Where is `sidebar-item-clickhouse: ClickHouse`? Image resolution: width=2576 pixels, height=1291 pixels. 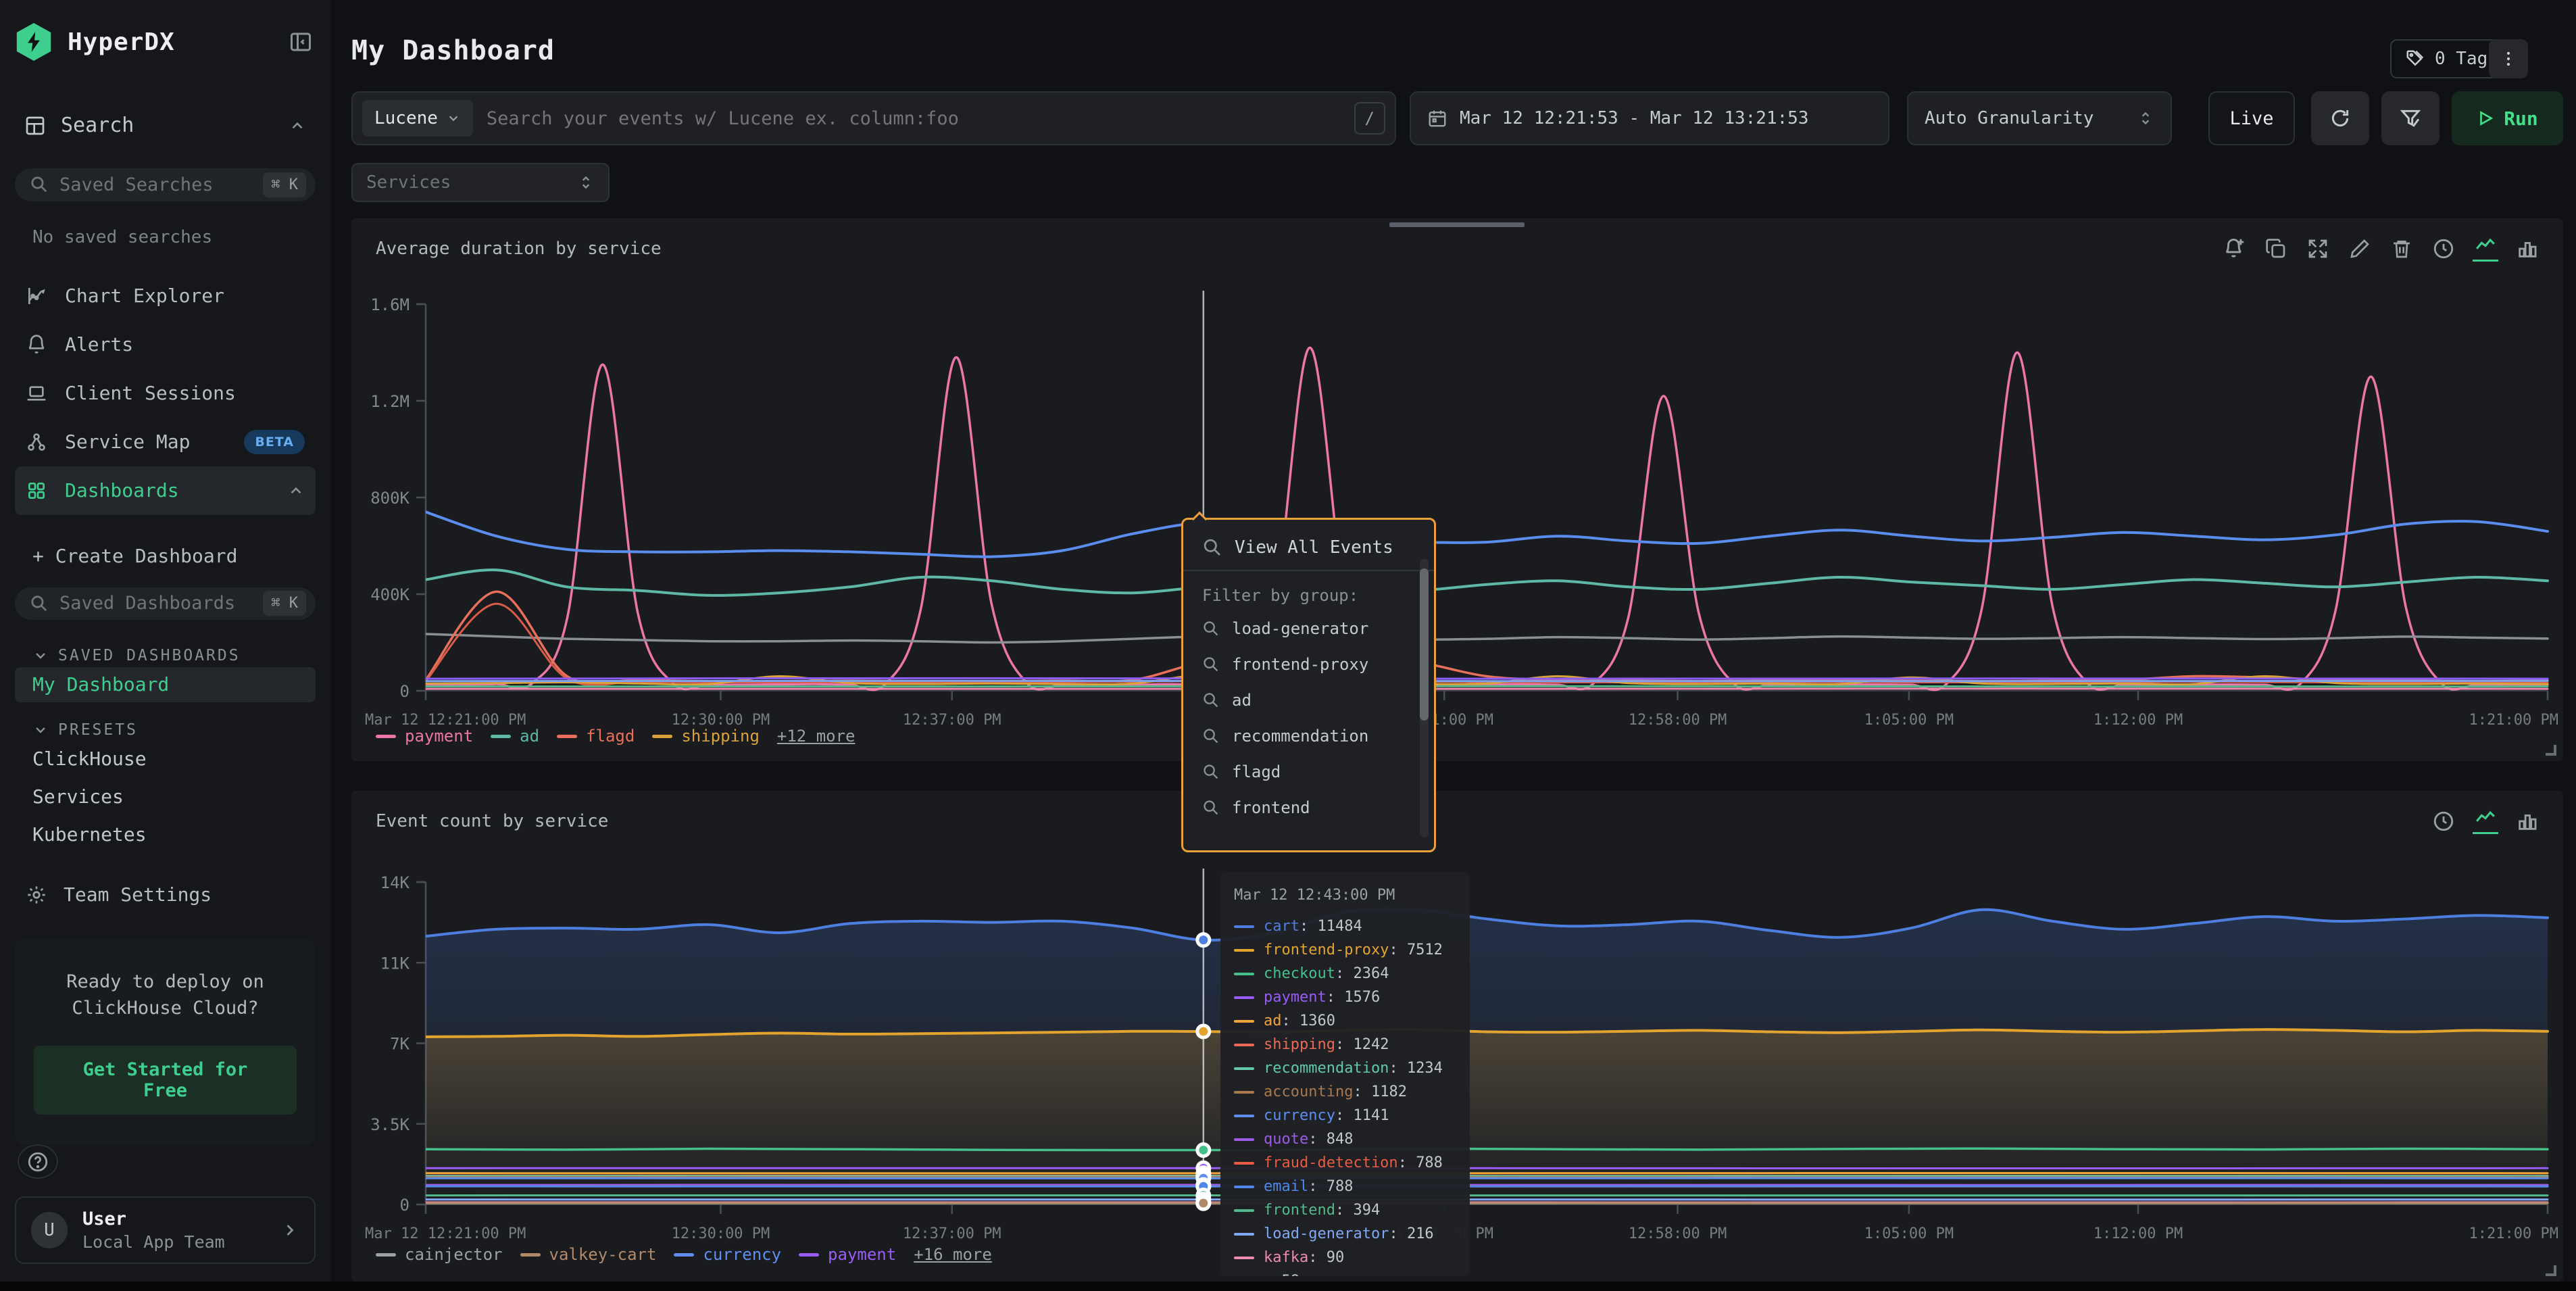
sidebar-item-clickhouse: ClickHouse is located at coordinates (89, 760).